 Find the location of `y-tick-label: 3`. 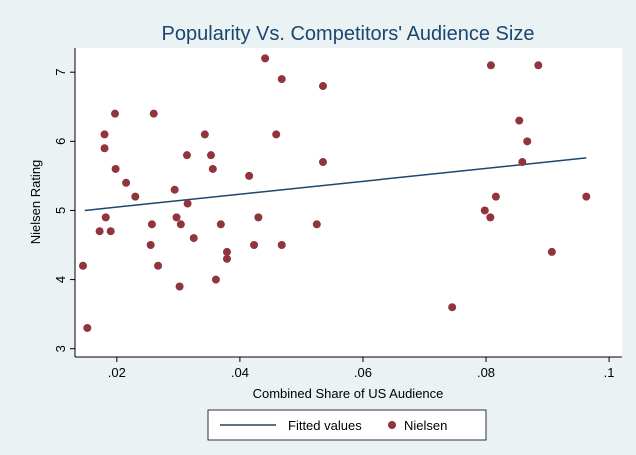

y-tick-label: 3 is located at coordinates (60, 348).